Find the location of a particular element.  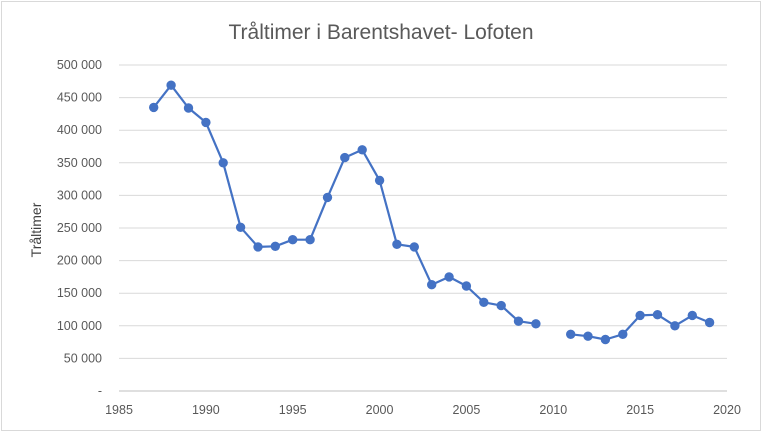

y-axis-title: Tråltimer is located at coordinates (36, 229).